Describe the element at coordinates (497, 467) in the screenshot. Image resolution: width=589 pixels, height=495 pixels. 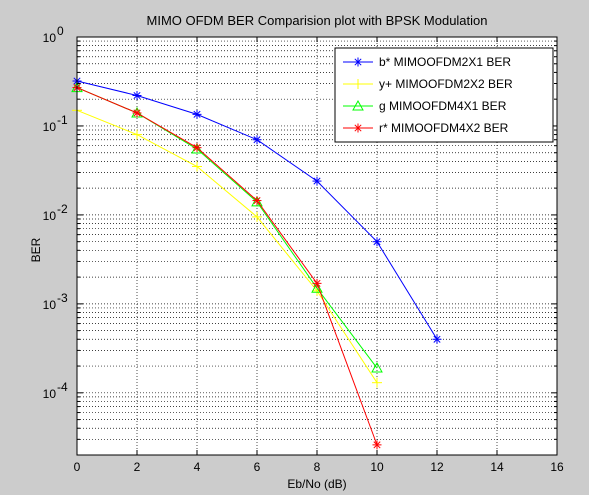
I see `x-tick-label: 14` at that location.